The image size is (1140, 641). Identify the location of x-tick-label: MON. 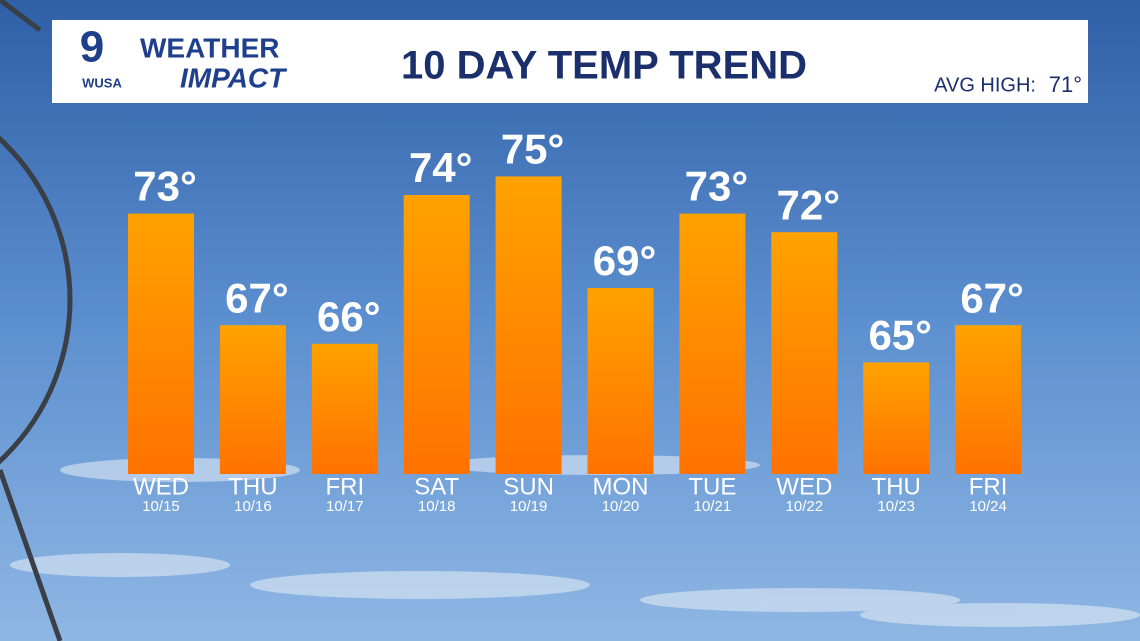
(621, 486).